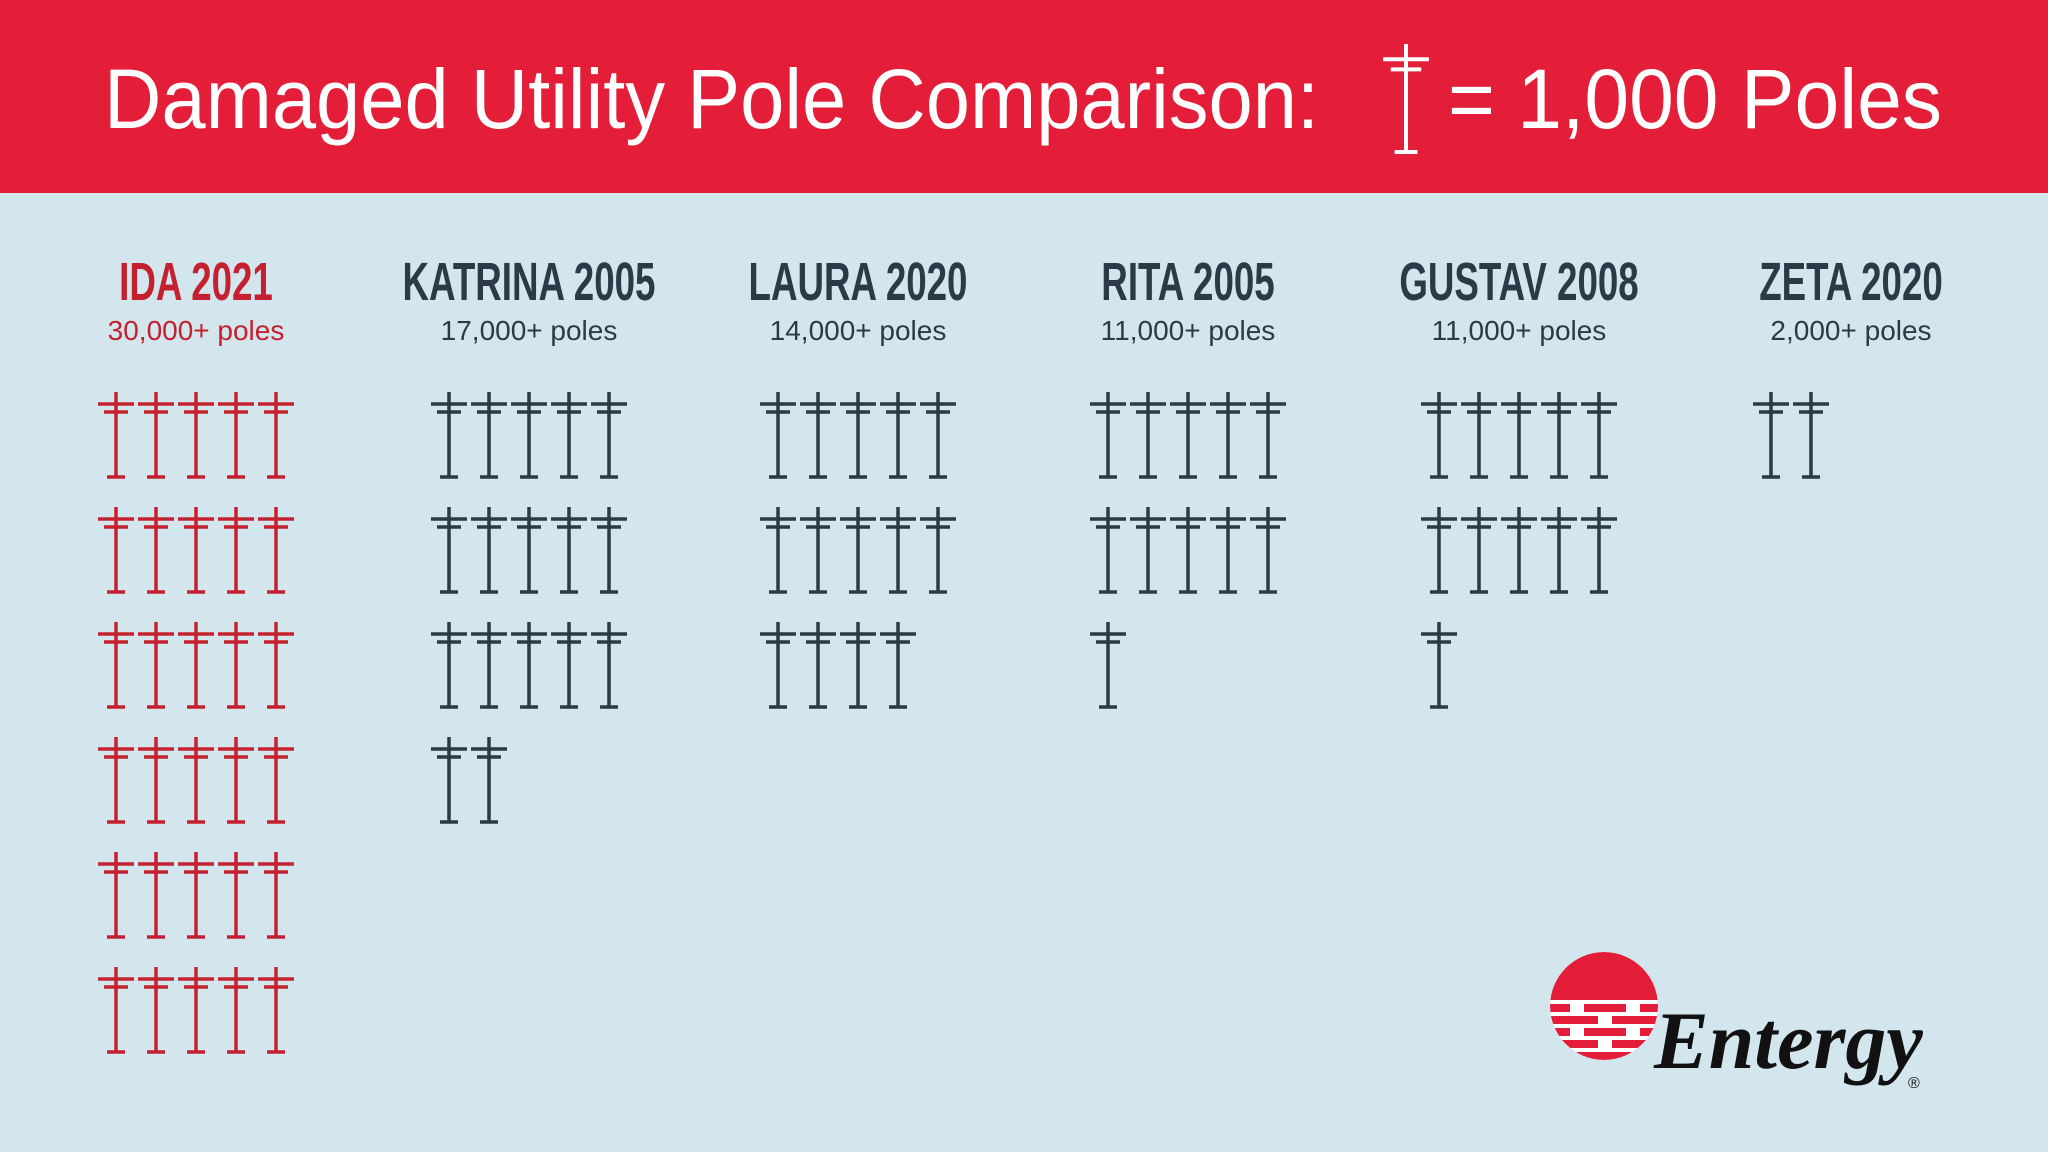 This screenshot has height=1152, width=2048. I want to click on category-name: RITA 2005, so click(1187, 281).